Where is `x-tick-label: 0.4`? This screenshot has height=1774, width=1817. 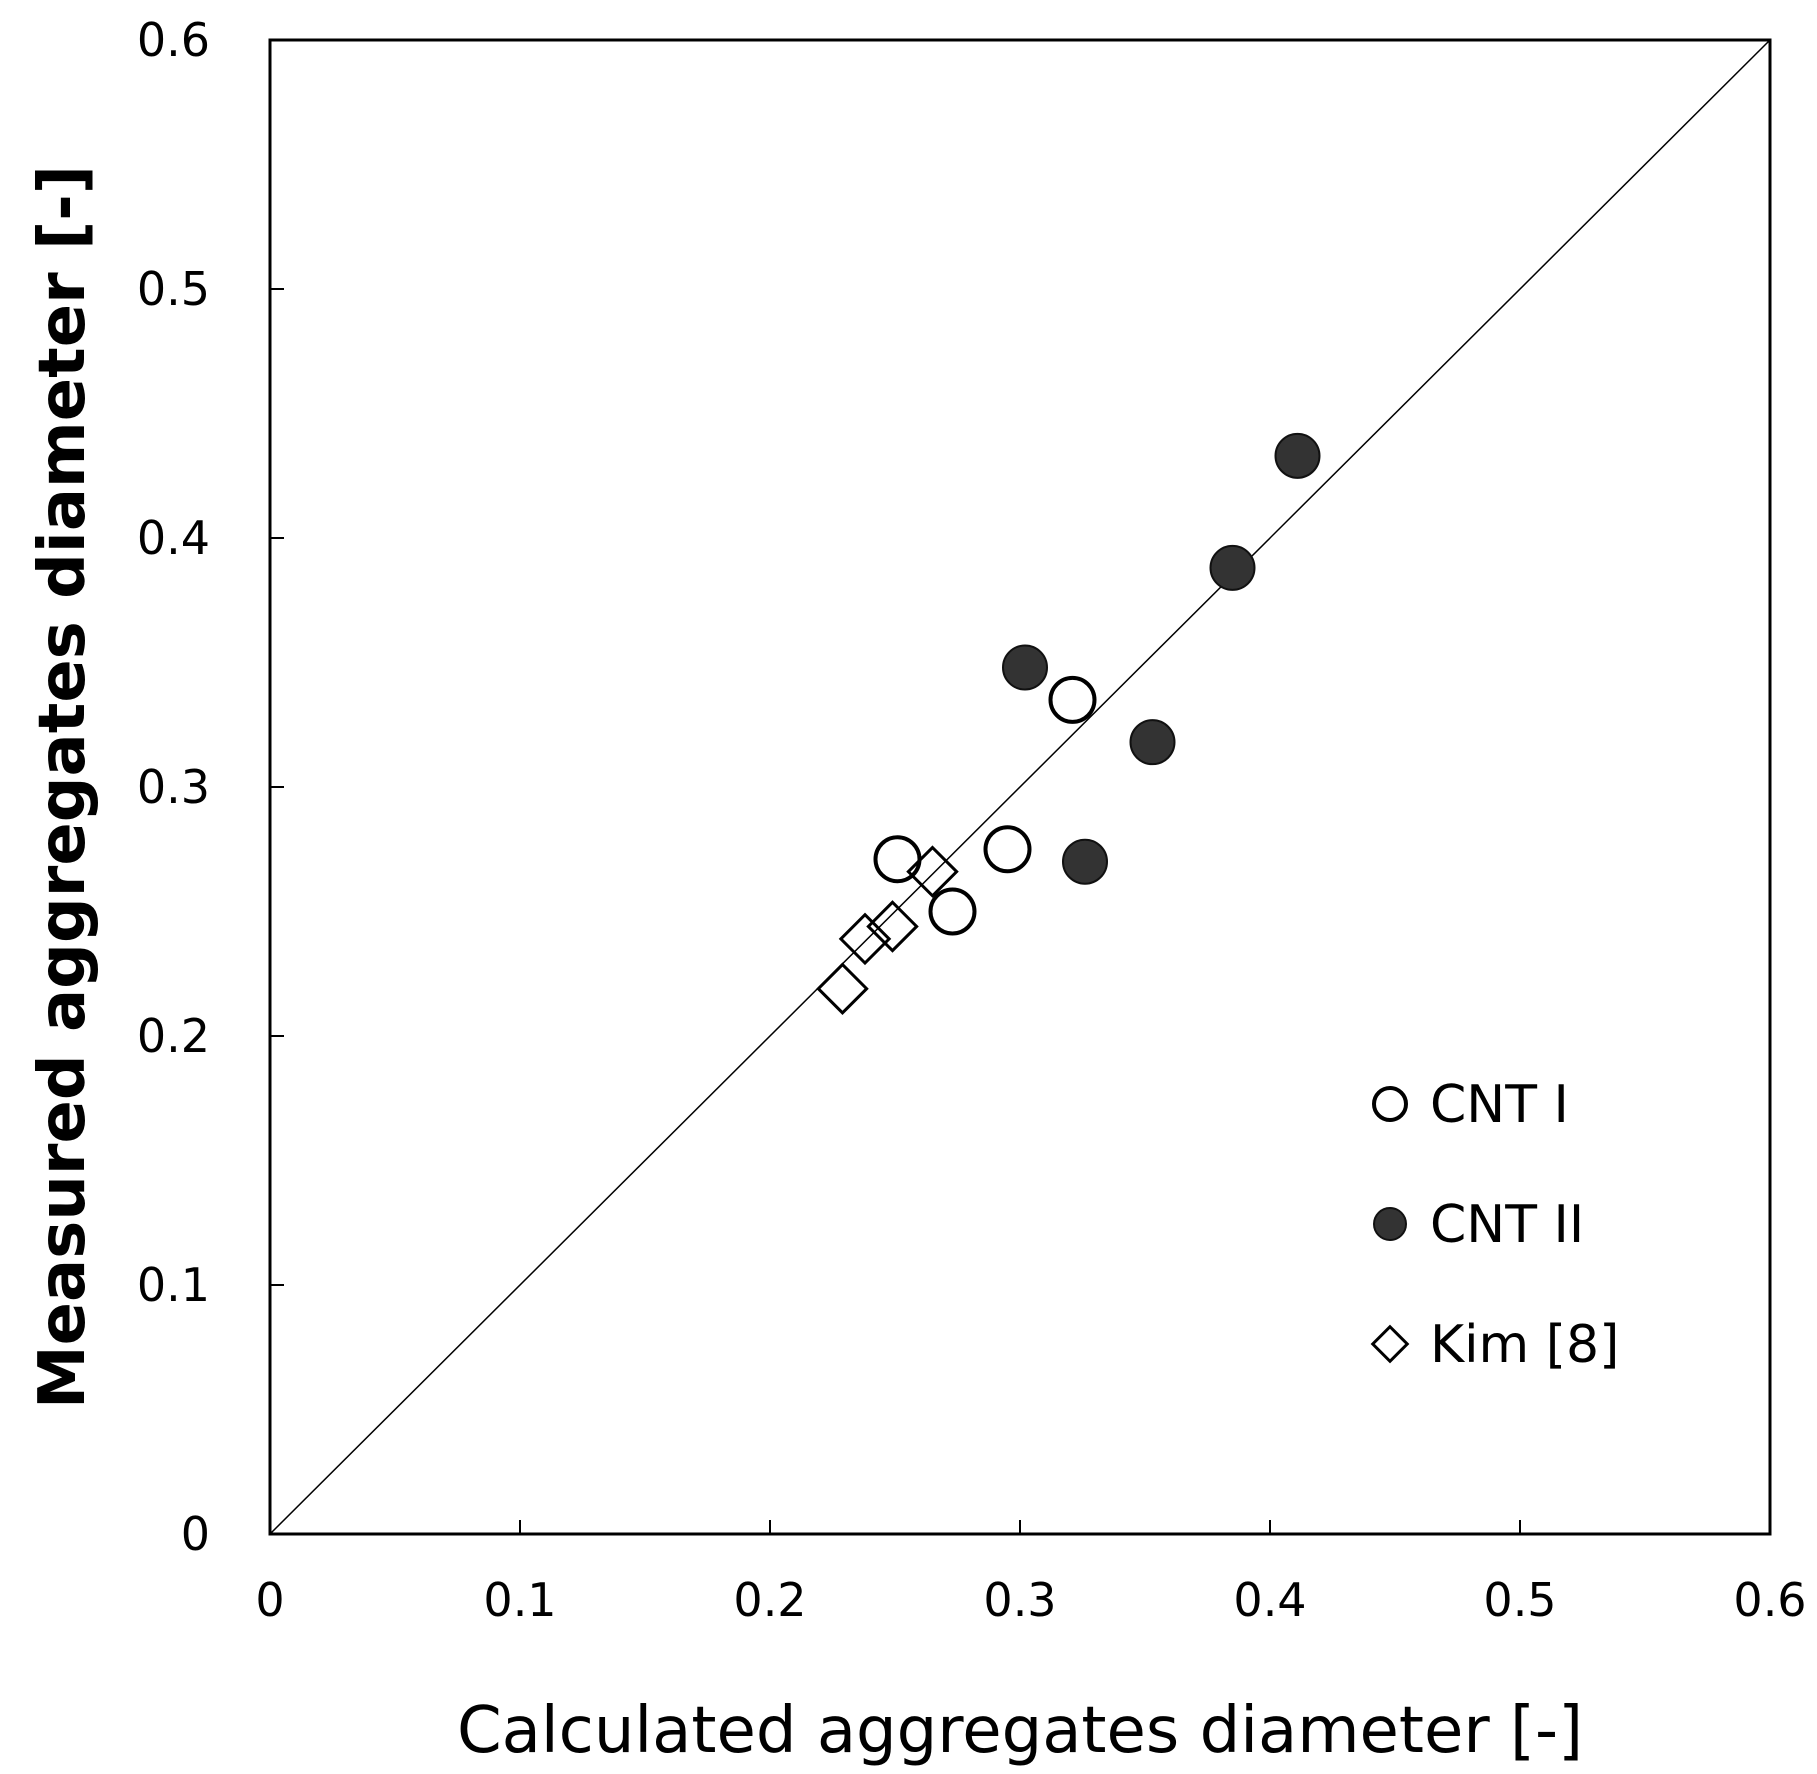
x-tick-label: 0.4 is located at coordinates (1269, 1600).